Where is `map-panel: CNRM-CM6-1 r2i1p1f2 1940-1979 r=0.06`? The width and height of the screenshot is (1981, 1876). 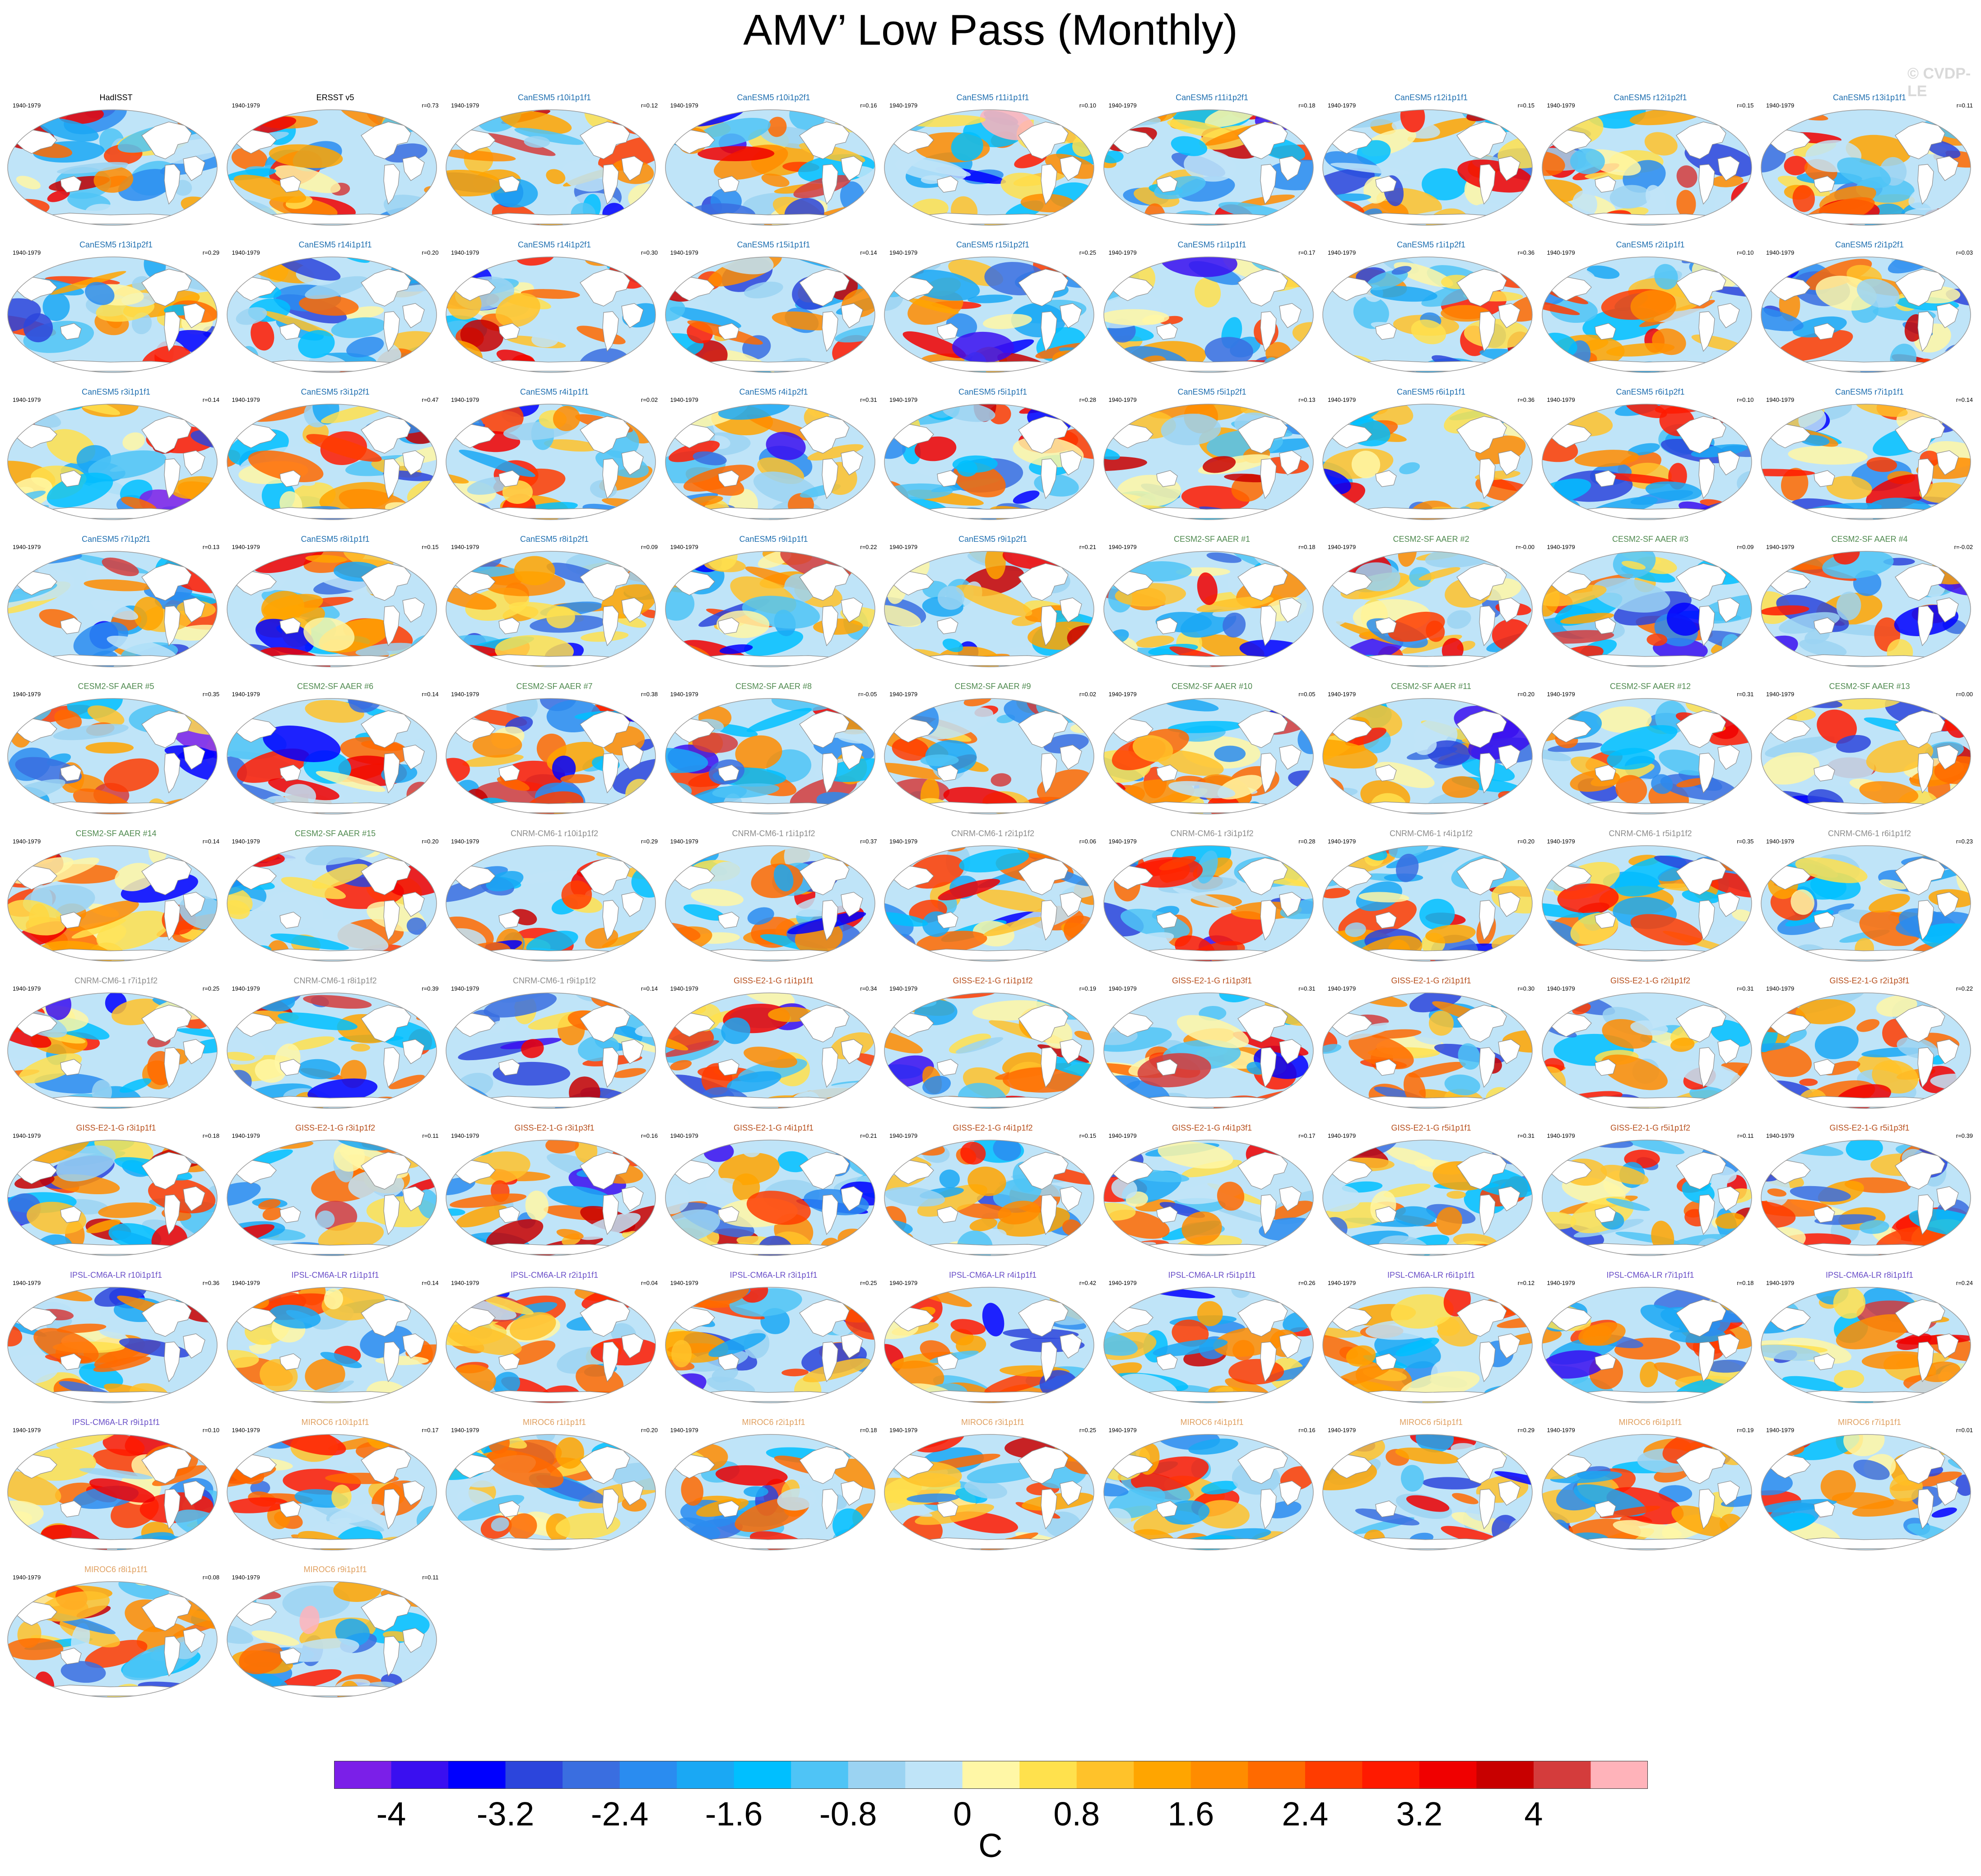 map-panel: CNRM-CM6-1 r2i1p1f2 1940-1979 r=0.06 is located at coordinates (992, 903).